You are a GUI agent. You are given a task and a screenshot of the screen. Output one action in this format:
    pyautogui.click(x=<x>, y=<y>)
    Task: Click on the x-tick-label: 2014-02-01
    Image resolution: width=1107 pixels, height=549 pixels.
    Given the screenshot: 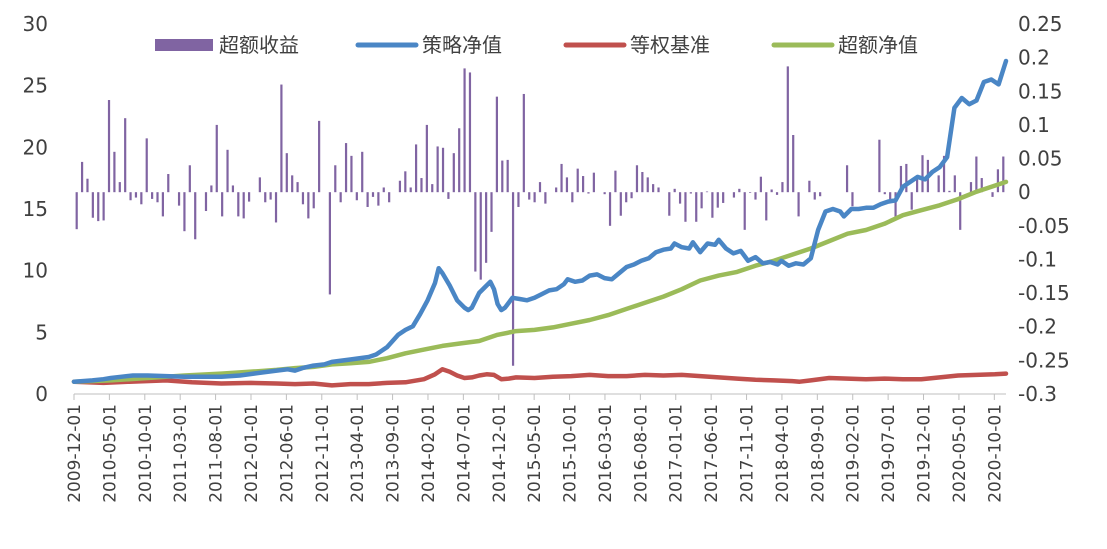 What is the action you would take?
    pyautogui.click(x=429, y=453)
    